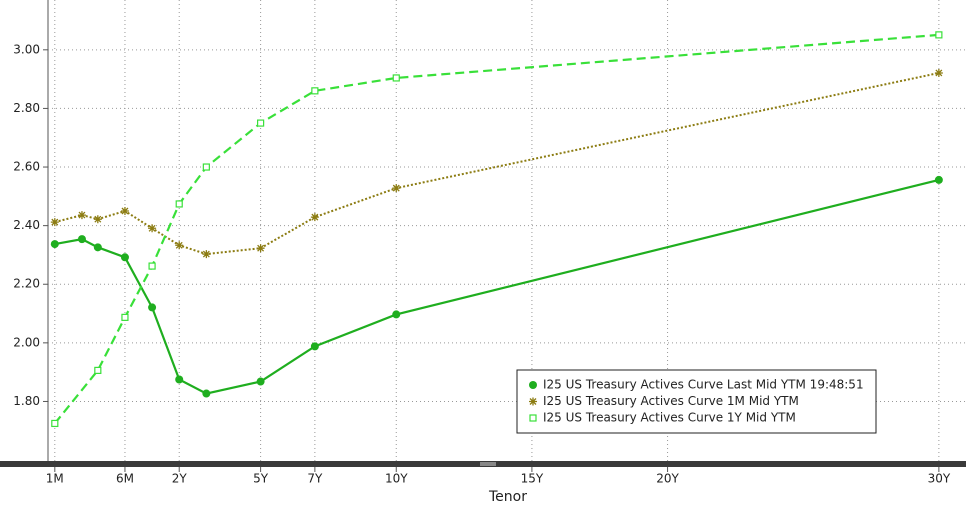 The height and width of the screenshot is (508, 976). What do you see at coordinates (26, 225) in the screenshot?
I see `y-tick-label: 2.40` at bounding box center [26, 225].